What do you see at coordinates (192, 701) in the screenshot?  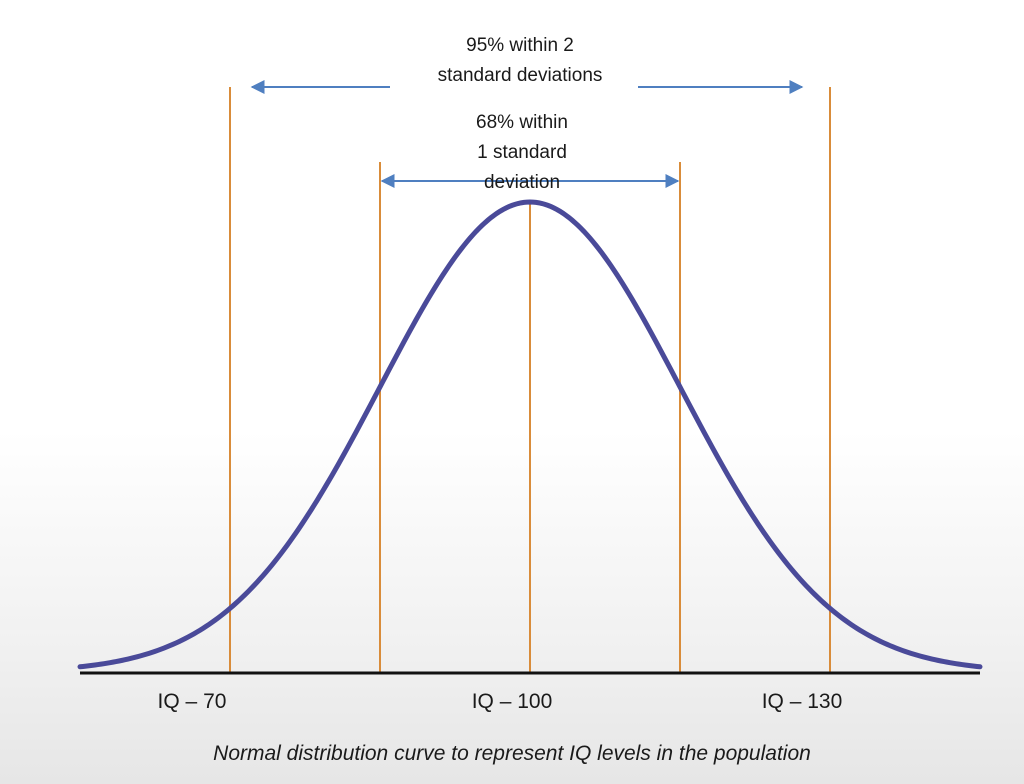 I see `tick-label-iq-70: IQ – 70` at bounding box center [192, 701].